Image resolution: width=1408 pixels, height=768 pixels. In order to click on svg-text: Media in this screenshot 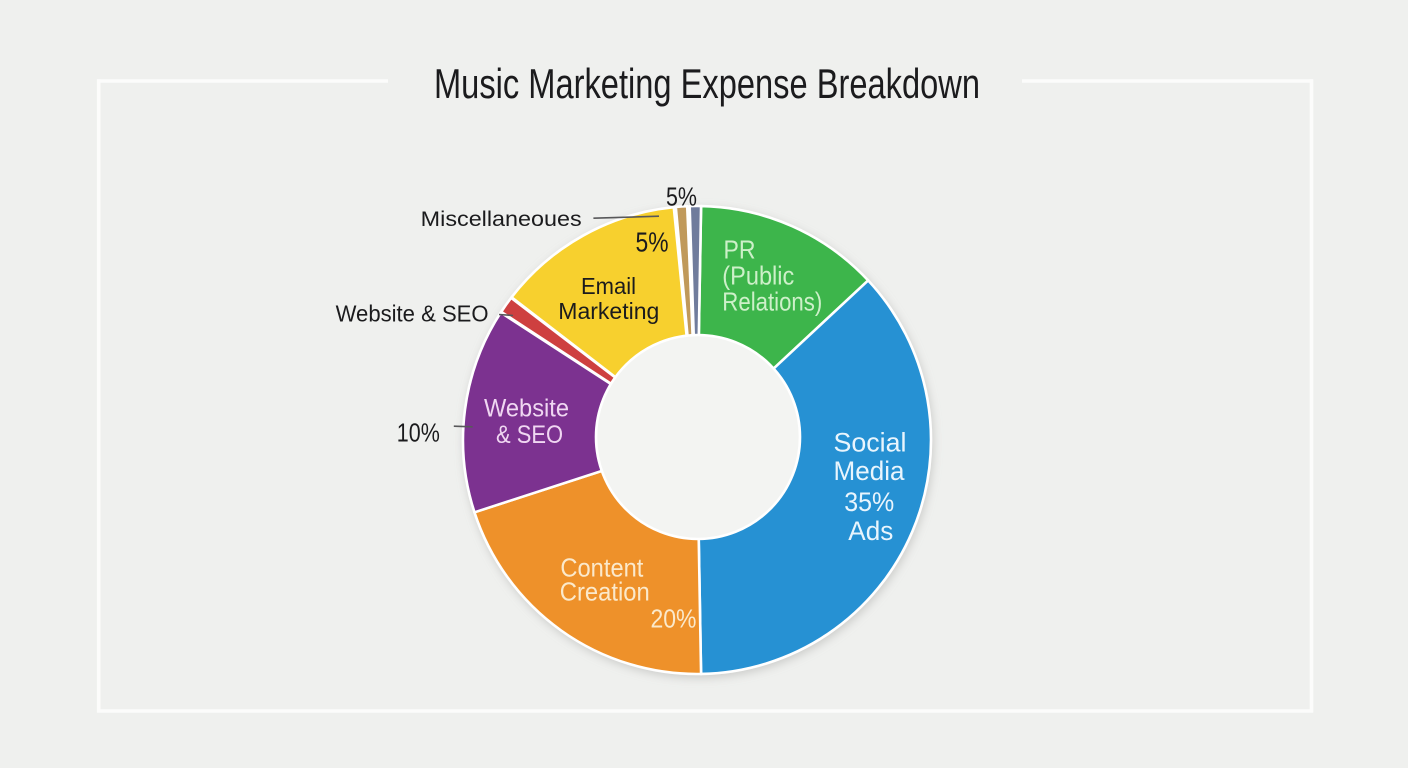, I will do `click(870, 471)`.